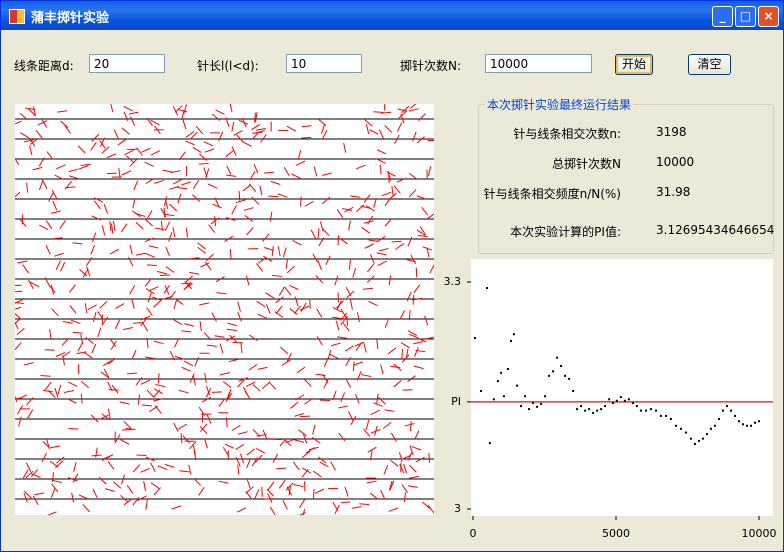 The height and width of the screenshot is (552, 784). I want to click on start-button: 开始, so click(634, 64).